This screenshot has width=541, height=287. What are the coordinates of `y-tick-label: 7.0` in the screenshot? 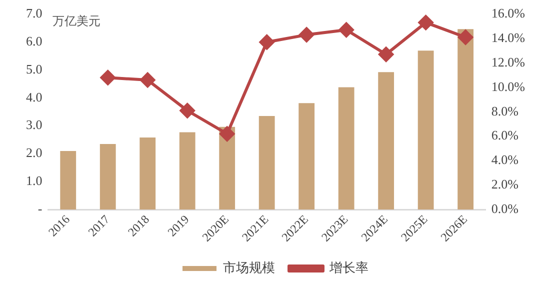 It's located at (34, 12).